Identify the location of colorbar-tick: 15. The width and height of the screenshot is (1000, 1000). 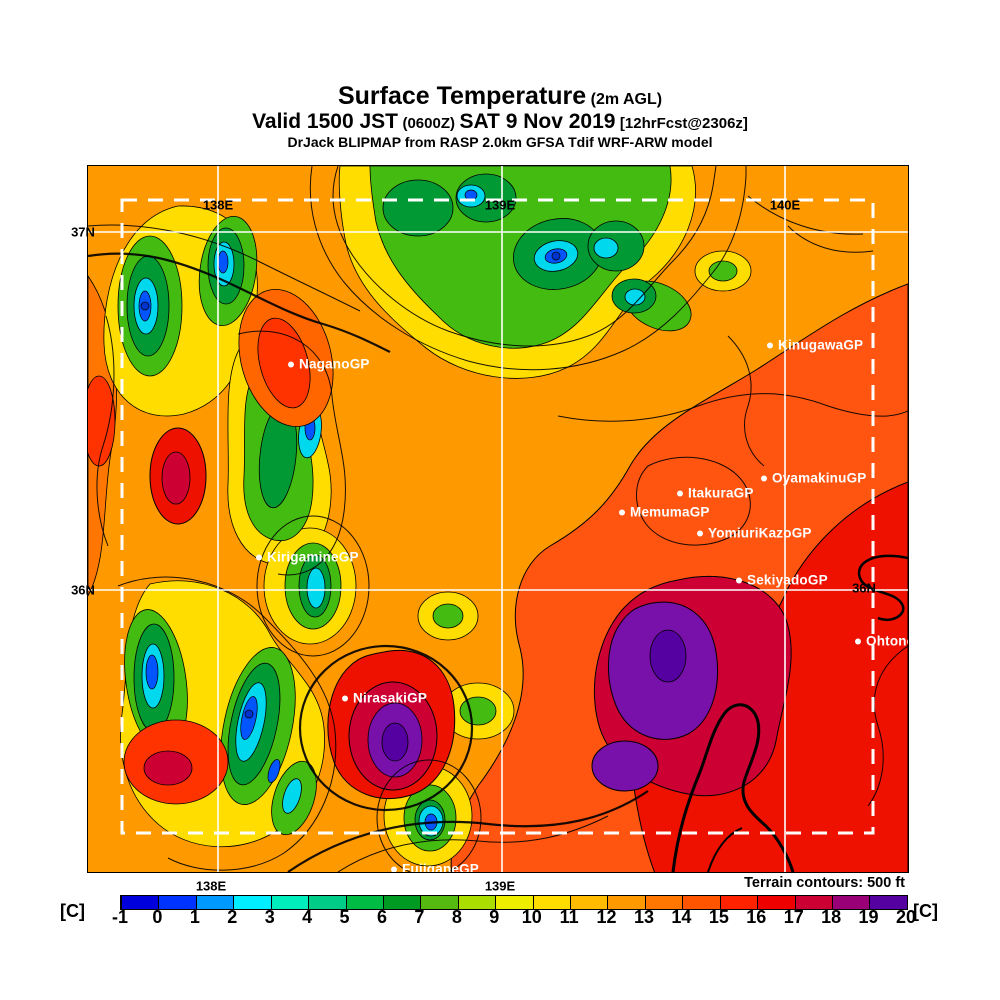
(718, 917).